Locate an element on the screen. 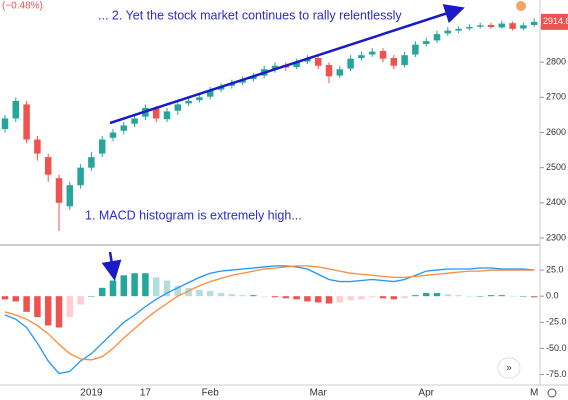  scroll-button is located at coordinates (509, 368).